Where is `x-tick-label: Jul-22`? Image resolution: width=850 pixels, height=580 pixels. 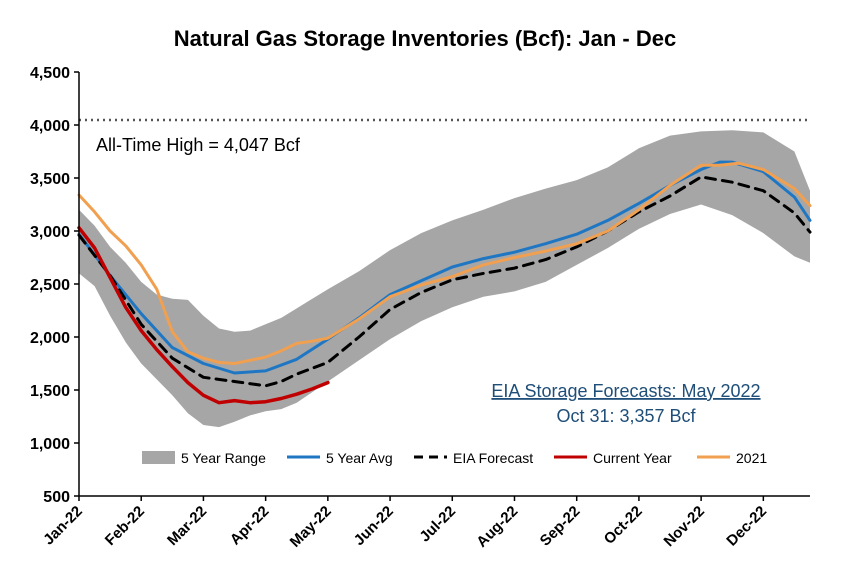
x-tick-label: Jul-22 is located at coordinates (437, 524).